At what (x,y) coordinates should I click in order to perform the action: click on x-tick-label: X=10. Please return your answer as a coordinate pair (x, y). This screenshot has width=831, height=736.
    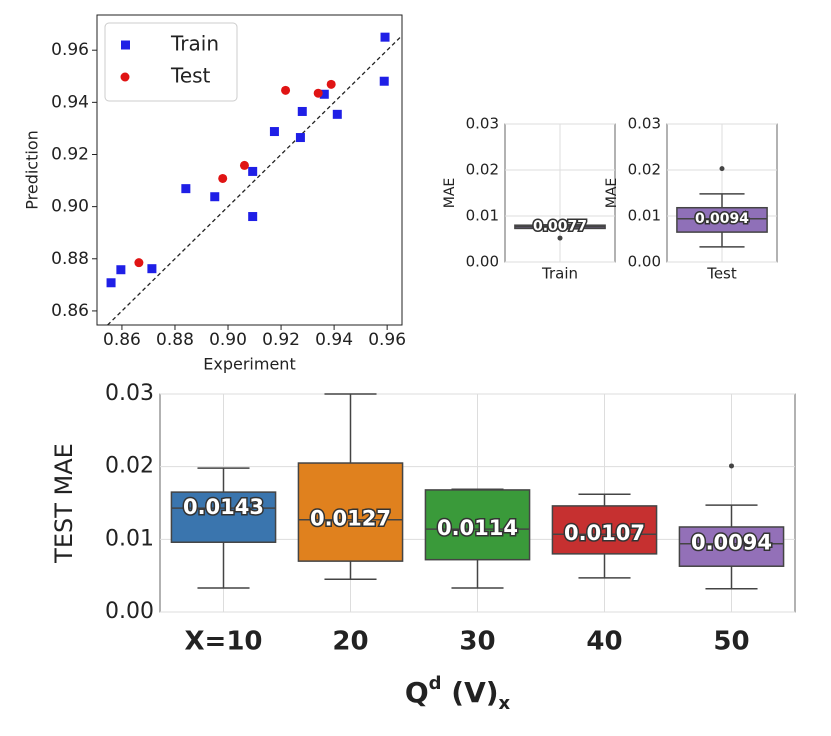
    Looking at the image, I should click on (223, 642).